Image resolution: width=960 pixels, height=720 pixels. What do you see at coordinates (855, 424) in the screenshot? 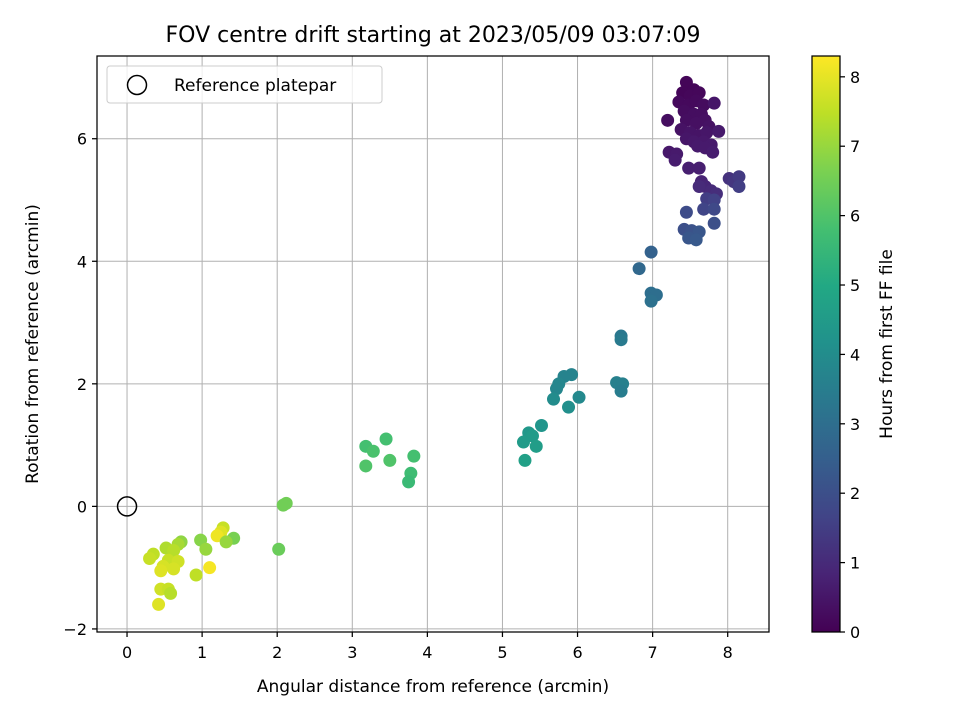
I see `colorbar-tick-label: 3` at bounding box center [855, 424].